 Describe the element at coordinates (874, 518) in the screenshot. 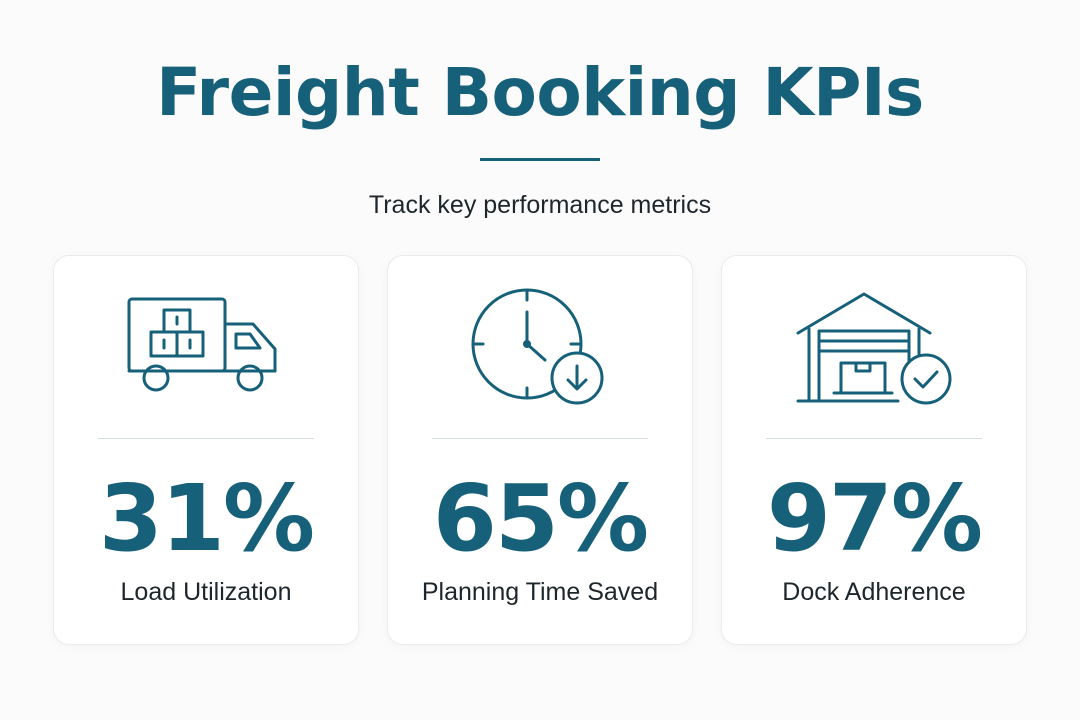

I see `kpi-value: 97%` at that location.